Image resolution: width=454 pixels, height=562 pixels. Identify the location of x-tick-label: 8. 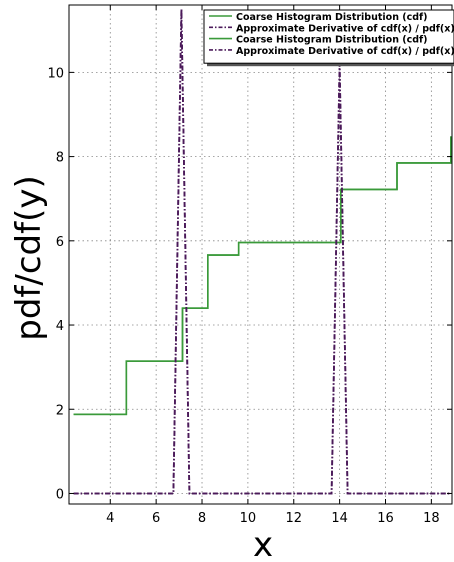
(202, 518).